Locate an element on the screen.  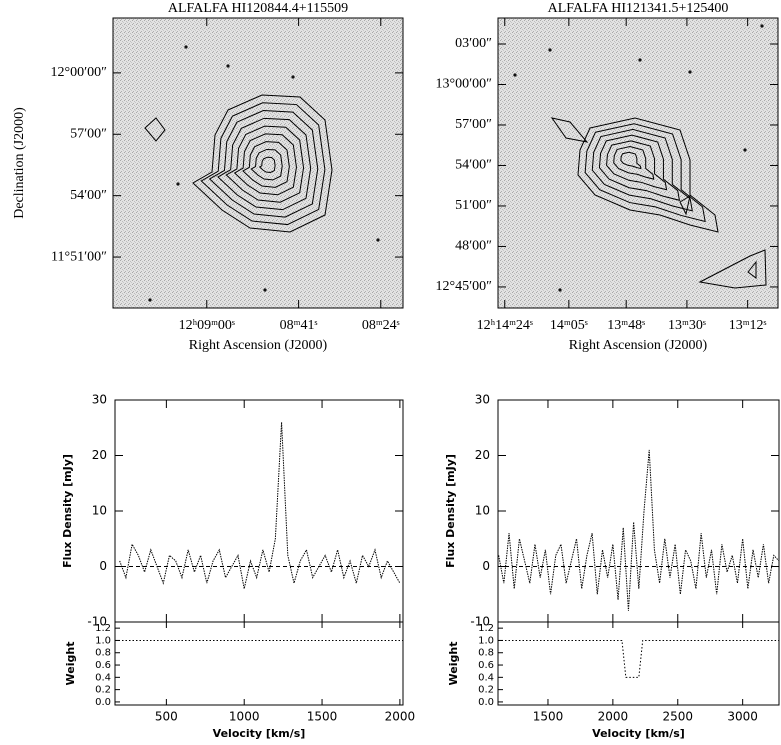
x-tick-label: 08ᵐ24ˢ is located at coordinates (381, 325).